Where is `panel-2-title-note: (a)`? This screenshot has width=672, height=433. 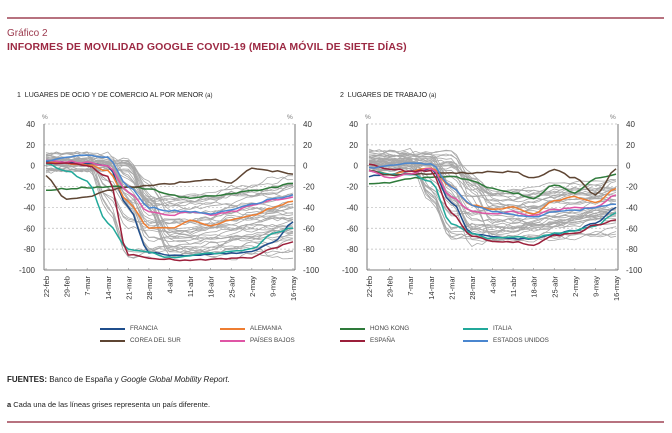
panel-2-title-note: (a) is located at coordinates (432, 96).